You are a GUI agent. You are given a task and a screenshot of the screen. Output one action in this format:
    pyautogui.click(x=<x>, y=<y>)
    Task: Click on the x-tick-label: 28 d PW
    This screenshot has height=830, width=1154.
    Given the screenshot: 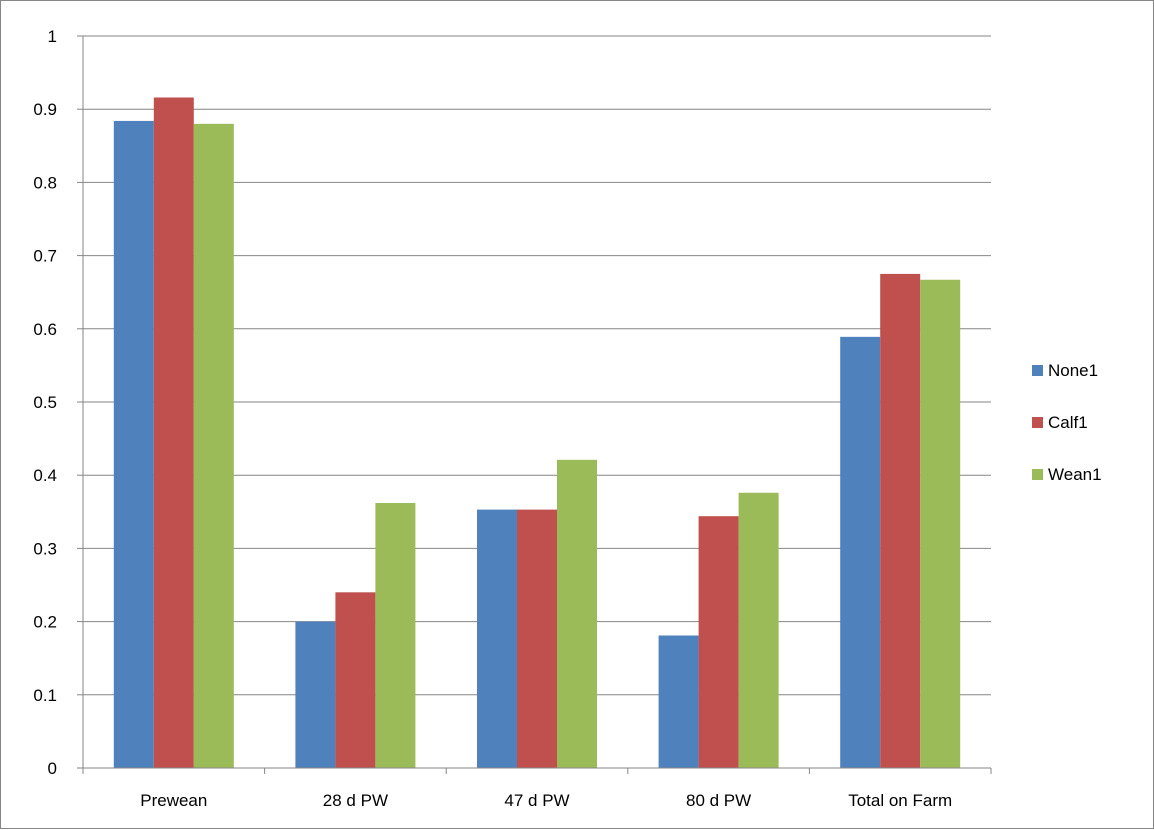 What is the action you would take?
    pyautogui.click(x=355, y=800)
    